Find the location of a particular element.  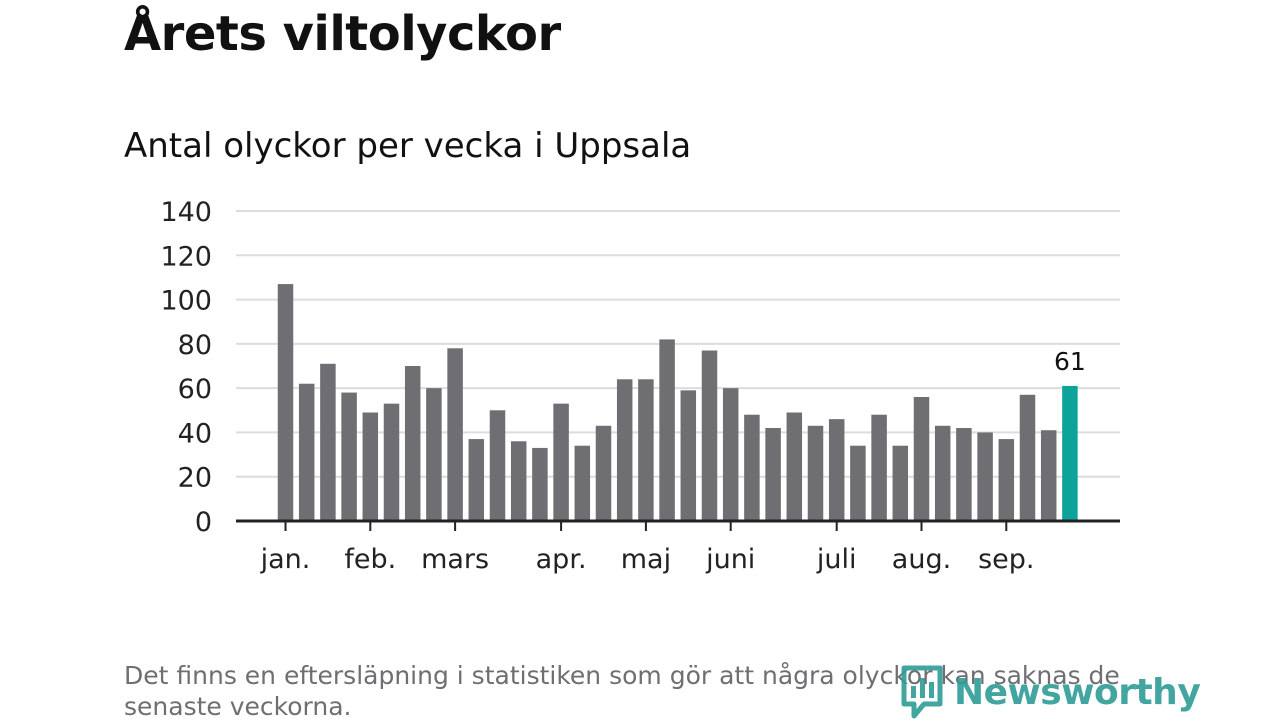

y-tick-label: 140 is located at coordinates (186, 212).